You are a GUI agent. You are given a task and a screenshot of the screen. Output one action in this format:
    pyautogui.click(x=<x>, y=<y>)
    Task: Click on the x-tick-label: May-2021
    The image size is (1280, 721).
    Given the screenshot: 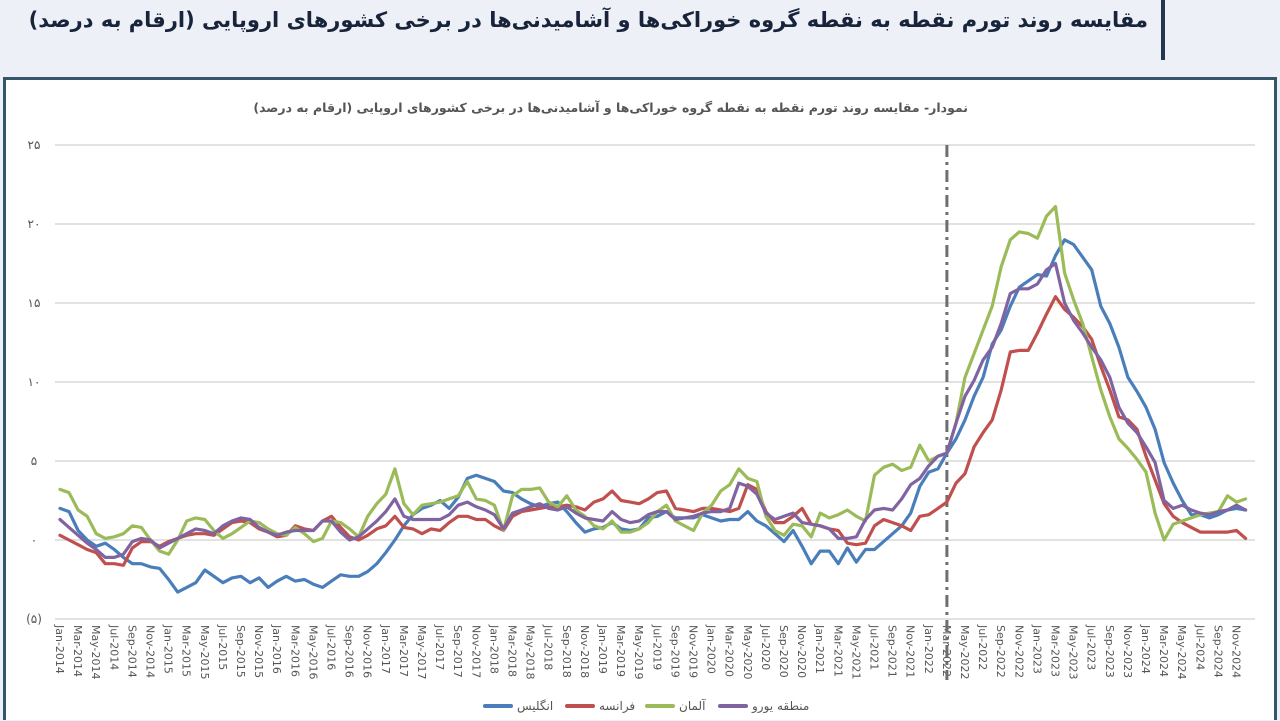 What is the action you would take?
    pyautogui.click(x=855, y=652)
    